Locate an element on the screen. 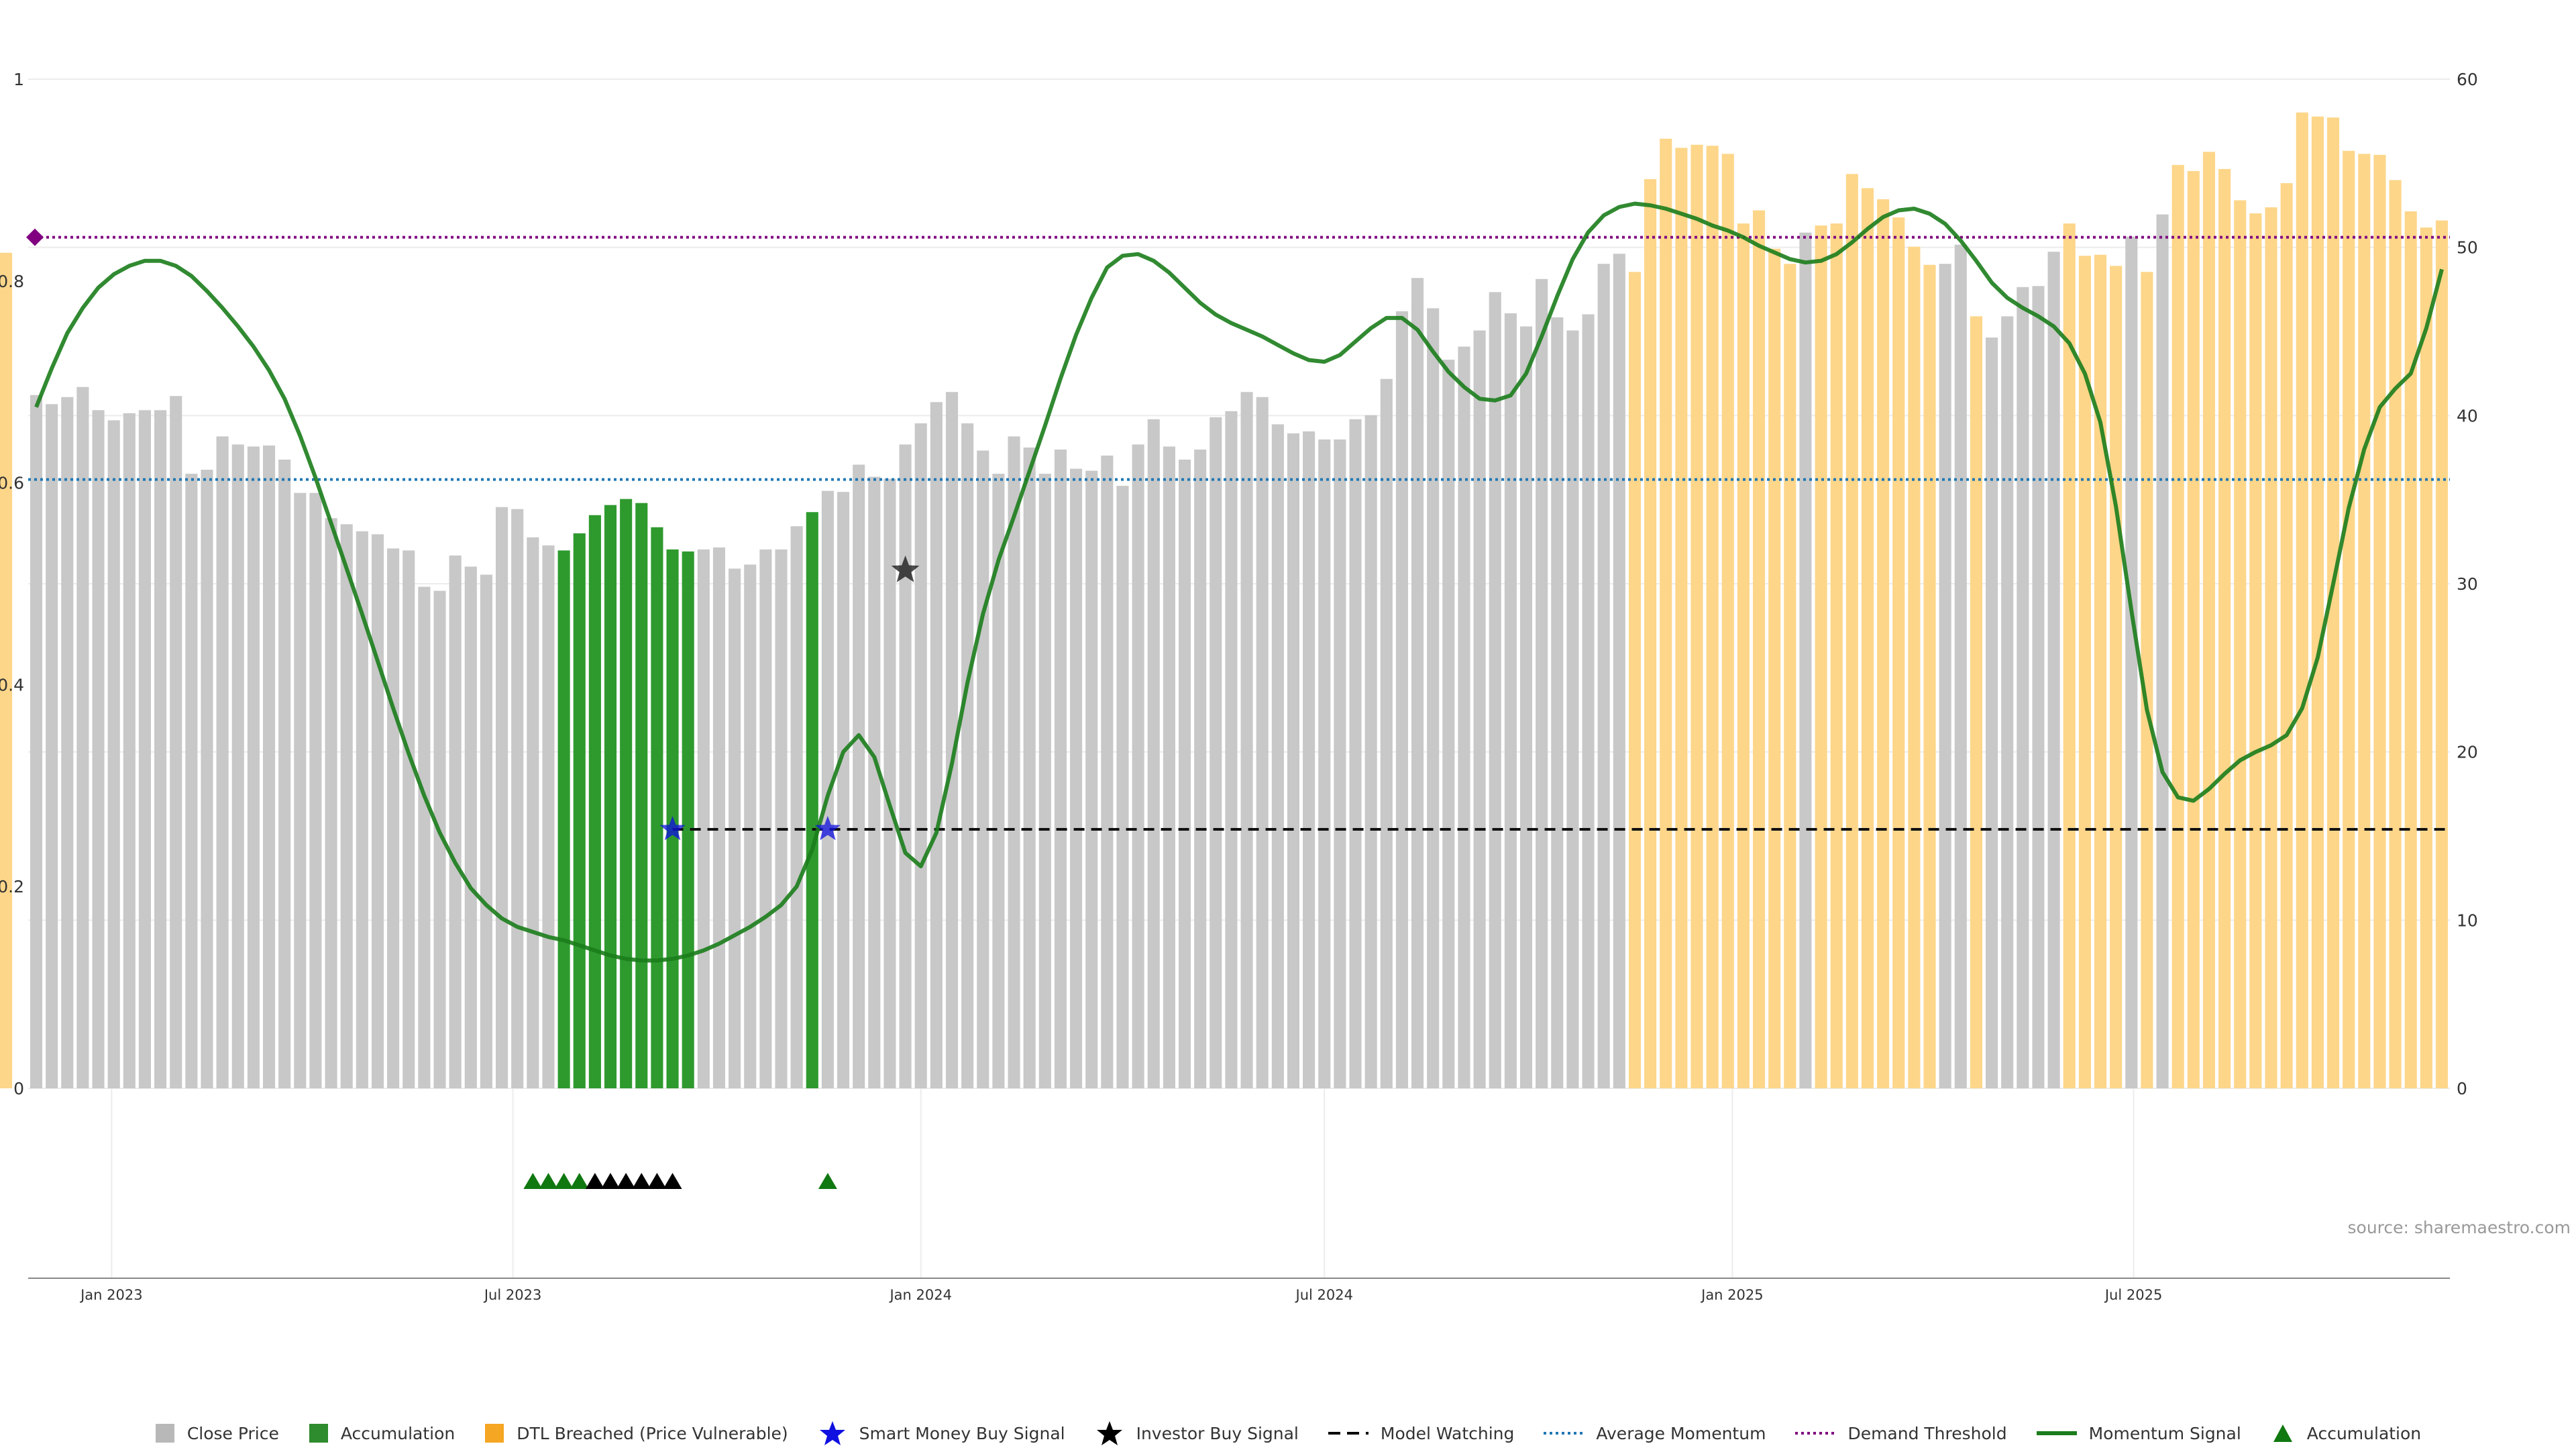 The width and height of the screenshot is (2576, 1452). legend-item: Model Watching is located at coordinates (1421, 1434).